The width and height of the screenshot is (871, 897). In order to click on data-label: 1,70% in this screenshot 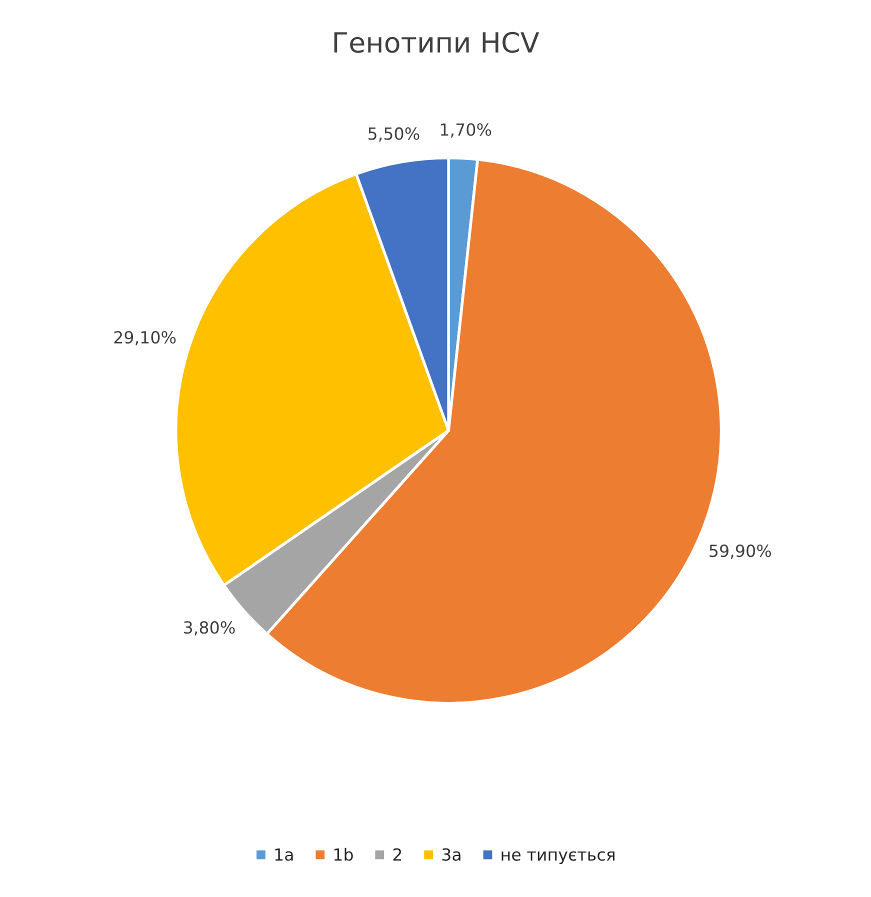, I will do `click(466, 130)`.